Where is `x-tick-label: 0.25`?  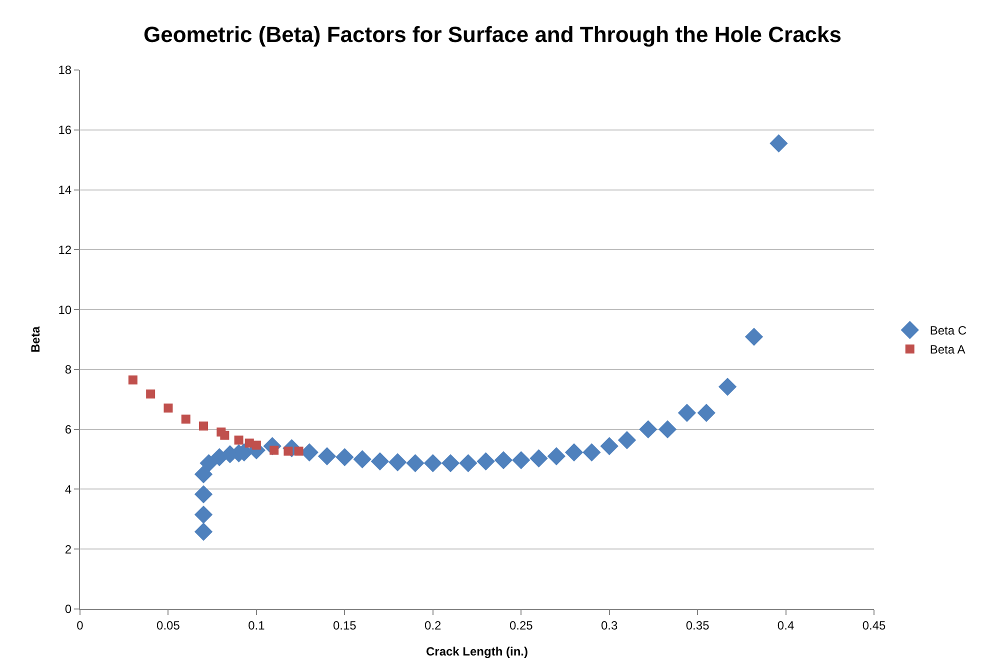 x-tick-label: 0.25 is located at coordinates (521, 625).